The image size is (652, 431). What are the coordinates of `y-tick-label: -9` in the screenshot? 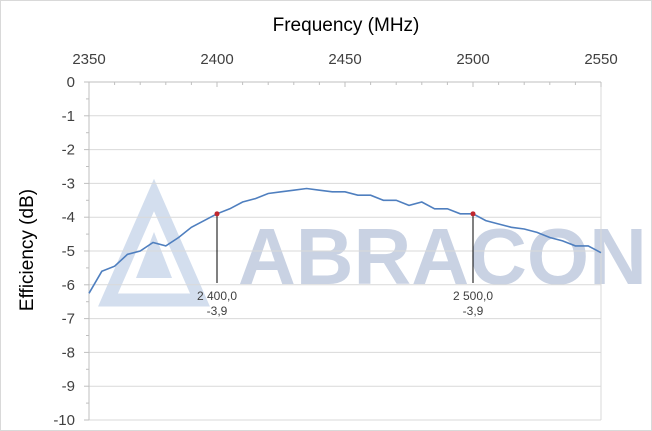 It's located at (68, 386).